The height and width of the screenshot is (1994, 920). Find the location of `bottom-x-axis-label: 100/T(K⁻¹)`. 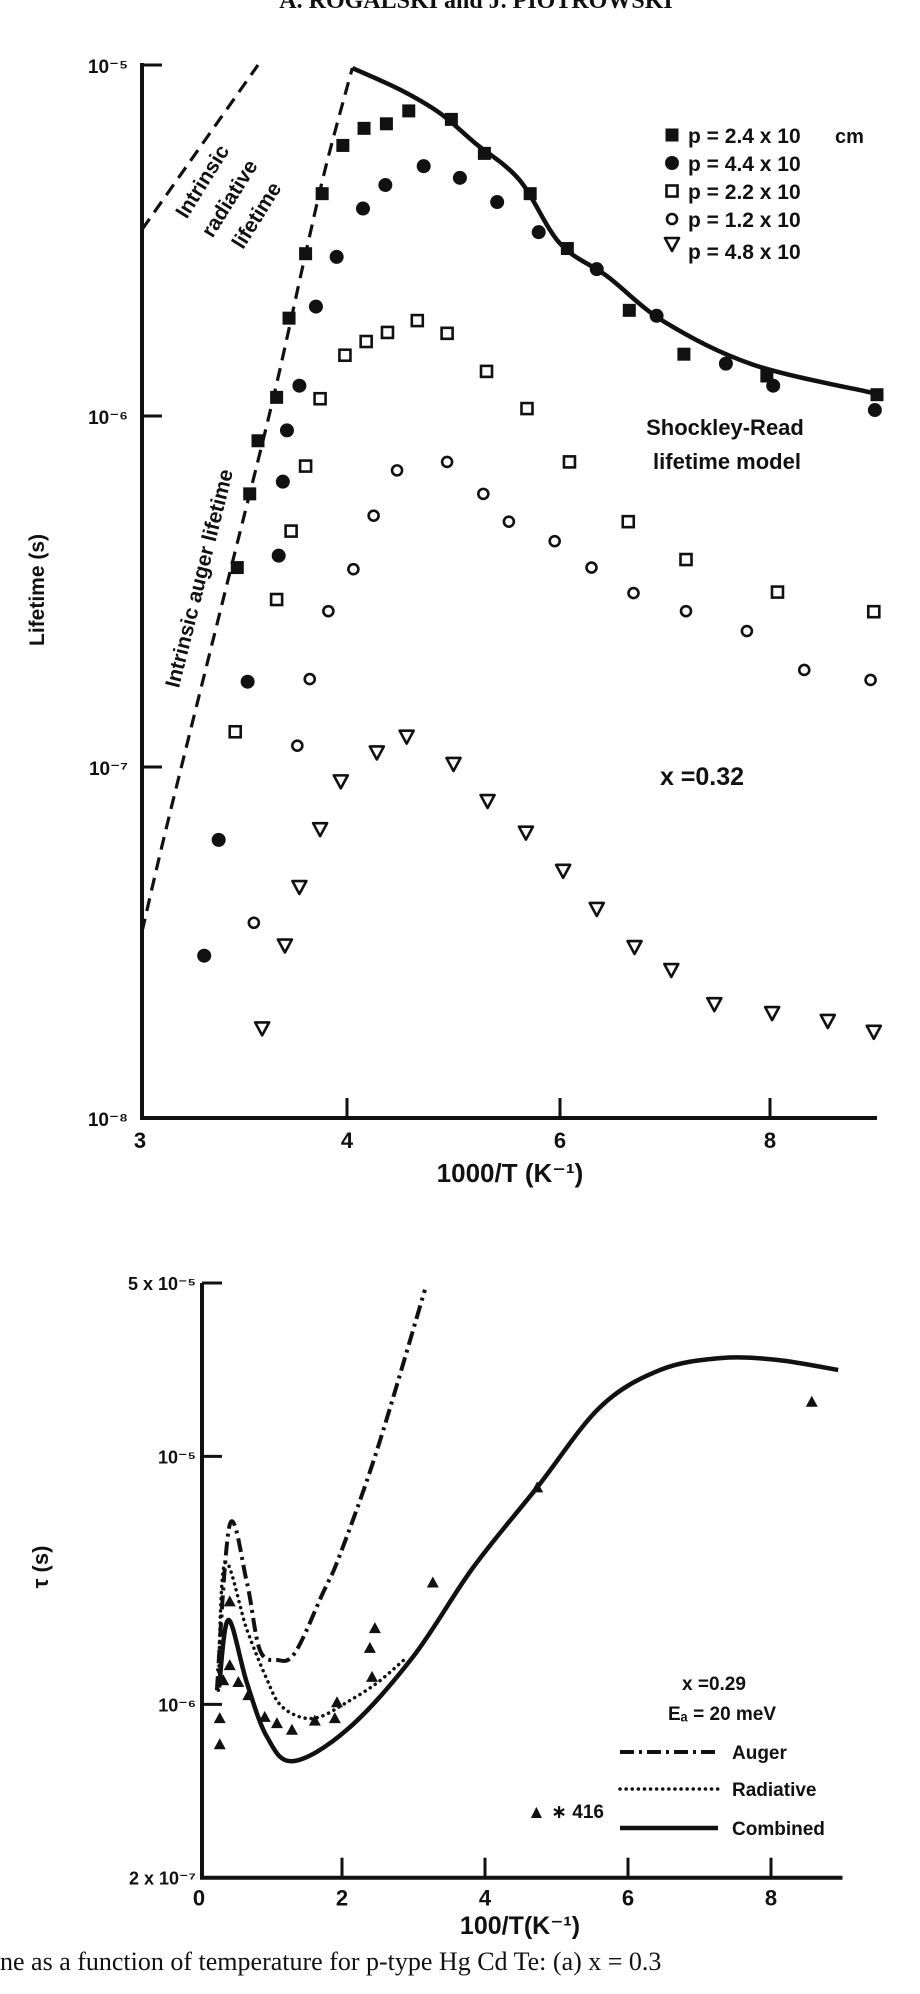

bottom-x-axis-label: 100/T(K⁻¹) is located at coordinates (520, 1926).